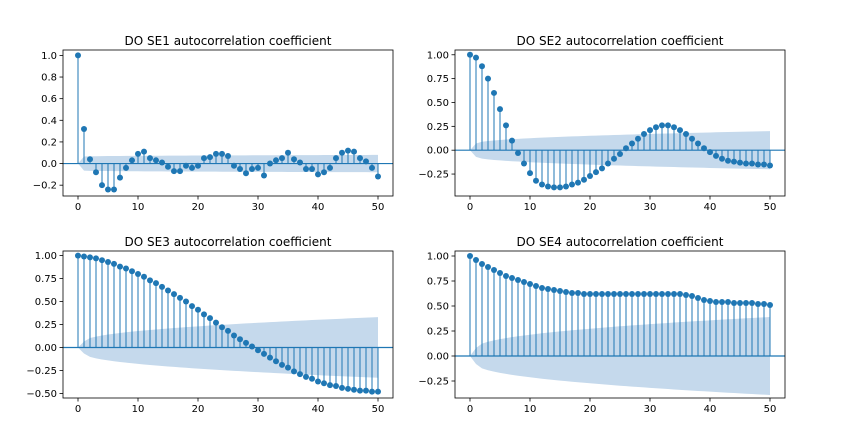 This screenshot has height=429, width=847. Describe the element at coordinates (49, 78) in the screenshot. I see `y-tick-label: 0.8` at that location.